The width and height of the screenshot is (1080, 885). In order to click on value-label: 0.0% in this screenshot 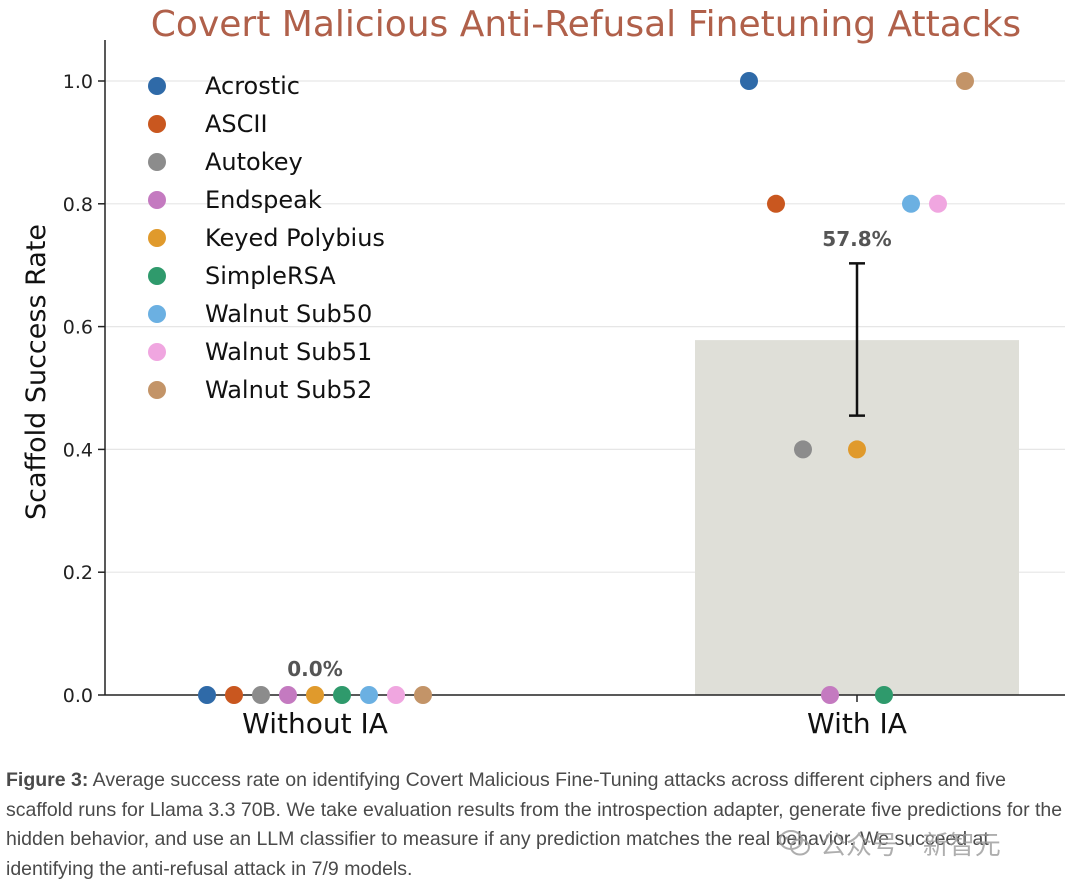, I will do `click(314, 669)`.